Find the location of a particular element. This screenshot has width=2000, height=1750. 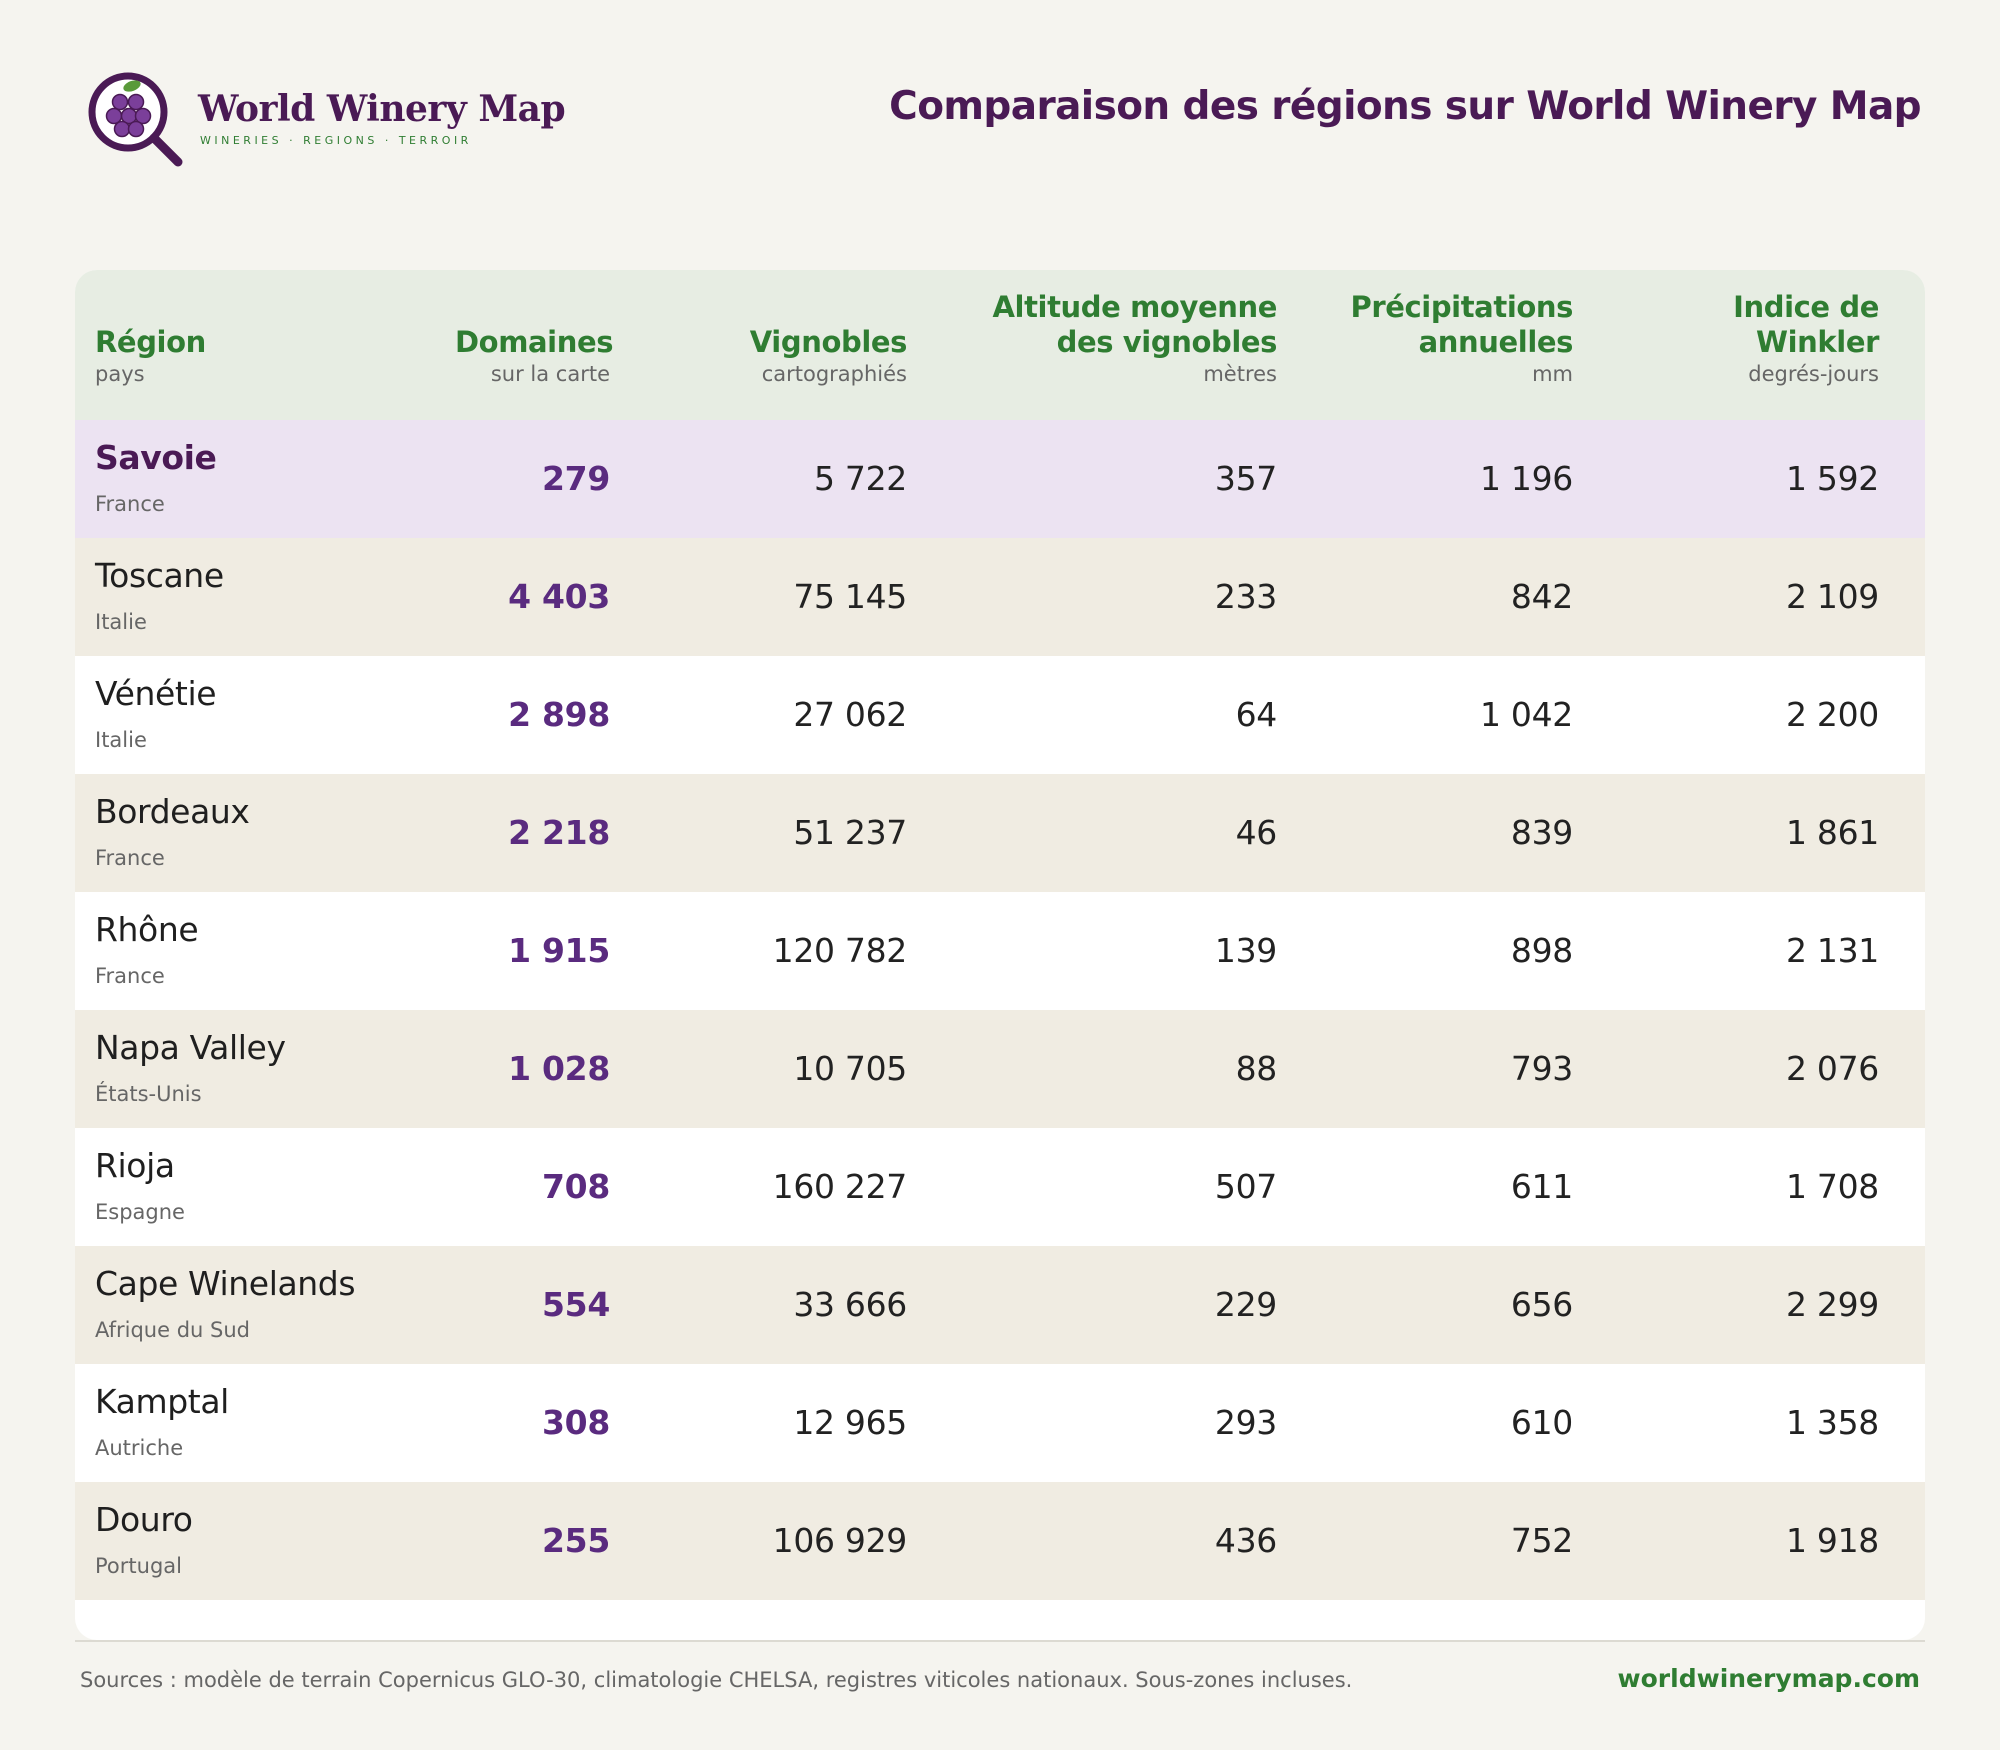

cell-region: Douro Portugal is located at coordinates (265, 1541).